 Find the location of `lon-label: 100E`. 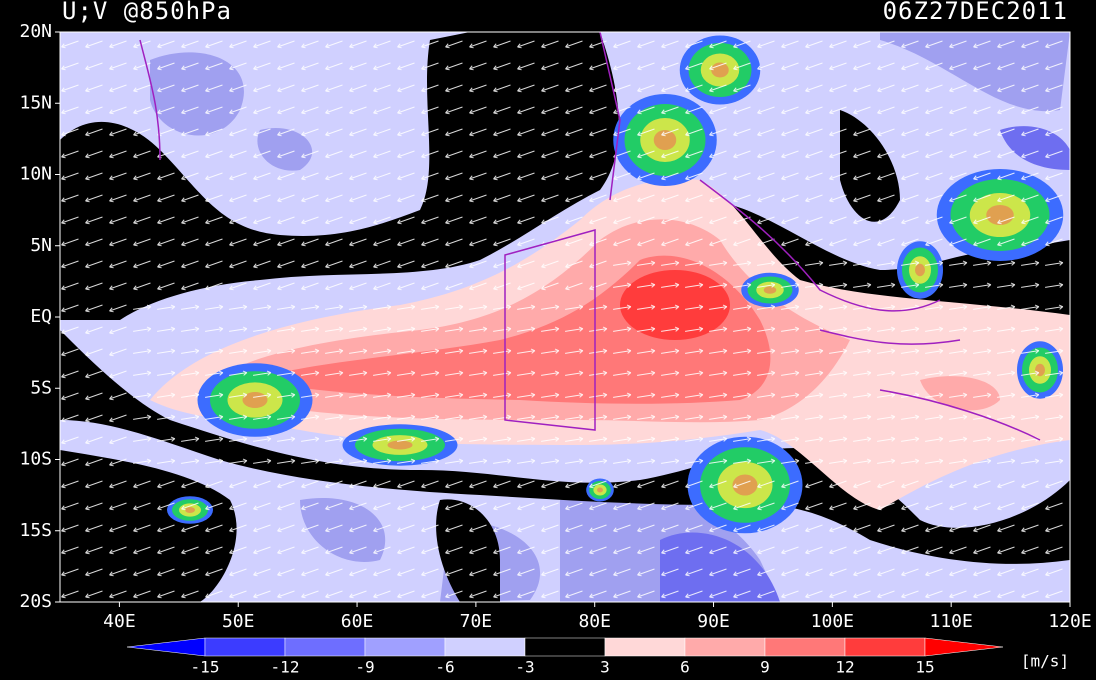

lon-label: 100E is located at coordinates (832, 621).